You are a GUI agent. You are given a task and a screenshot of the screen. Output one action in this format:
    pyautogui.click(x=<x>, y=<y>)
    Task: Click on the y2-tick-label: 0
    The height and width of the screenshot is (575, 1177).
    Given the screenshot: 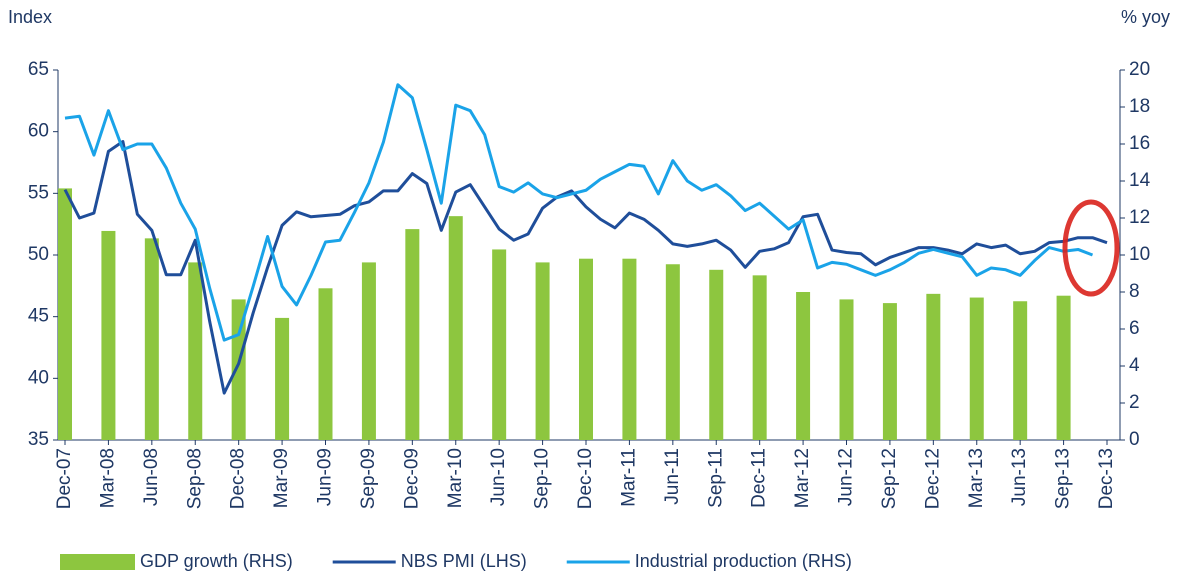 What is the action you would take?
    pyautogui.click(x=1134, y=439)
    